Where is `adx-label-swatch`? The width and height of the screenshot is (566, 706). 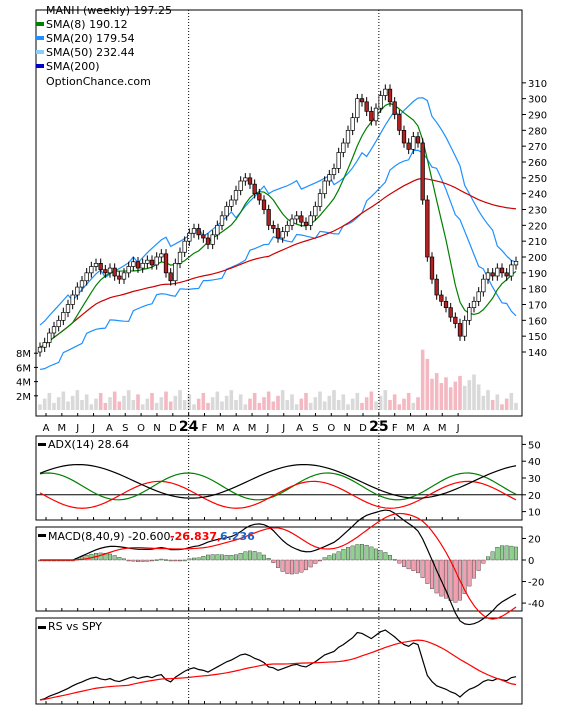
adx-label-swatch is located at coordinates (42, 444).